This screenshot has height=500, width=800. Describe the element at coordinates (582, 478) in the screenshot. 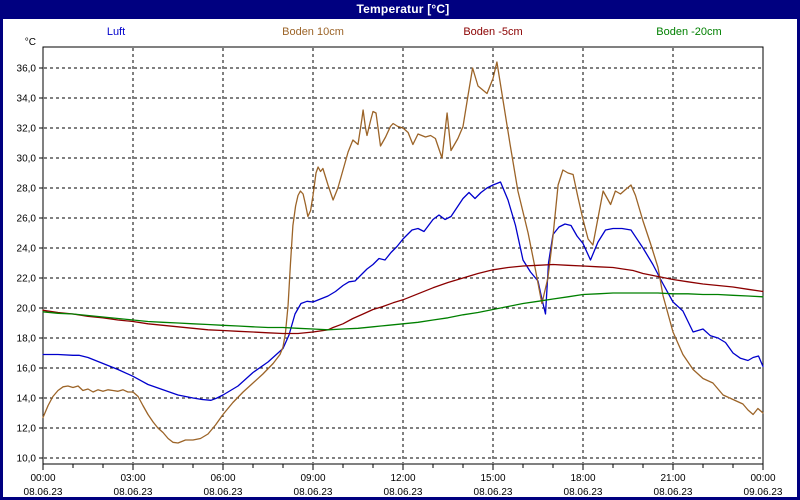

I see `x-tick-time-label: 18:00` at that location.